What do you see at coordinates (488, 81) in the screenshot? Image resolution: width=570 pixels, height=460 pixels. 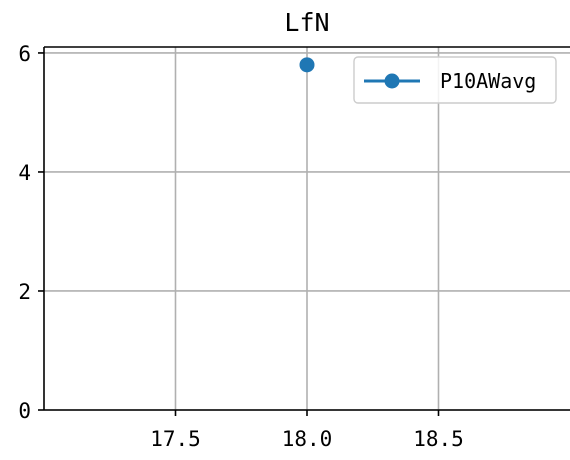 I see `legend-label: P10AWavg` at bounding box center [488, 81].